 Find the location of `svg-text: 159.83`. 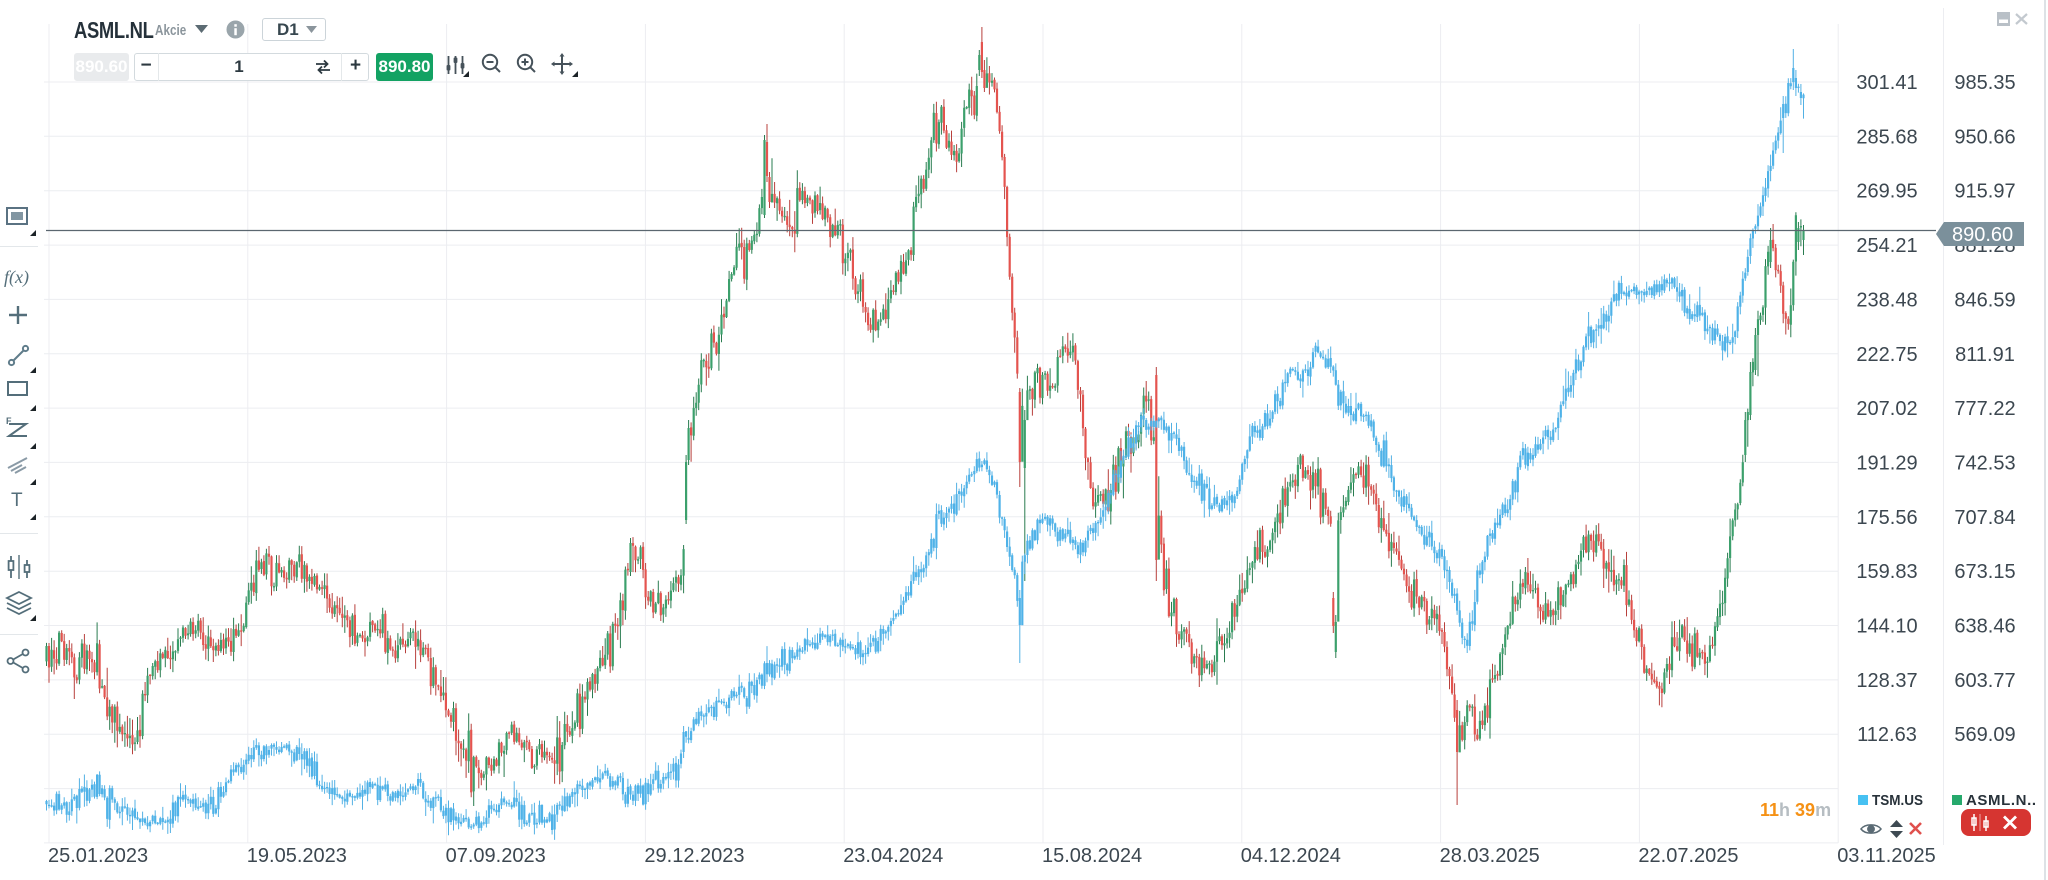

svg-text: 159.83 is located at coordinates (1886, 572).